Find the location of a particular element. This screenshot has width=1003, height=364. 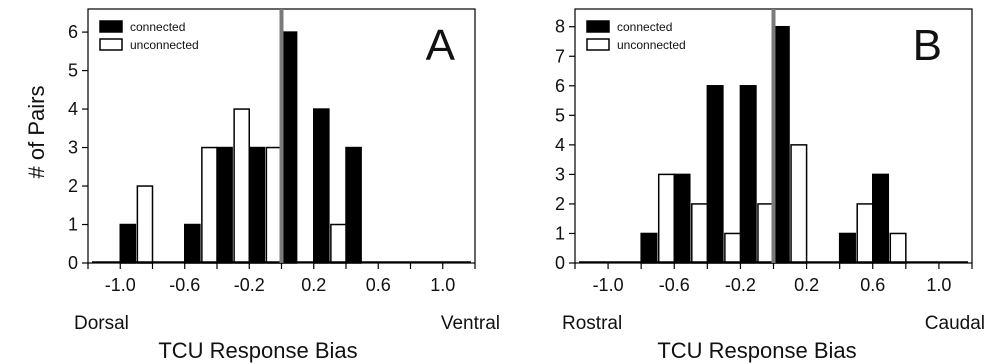

x-end-label-left: Dorsal is located at coordinates (101, 323).